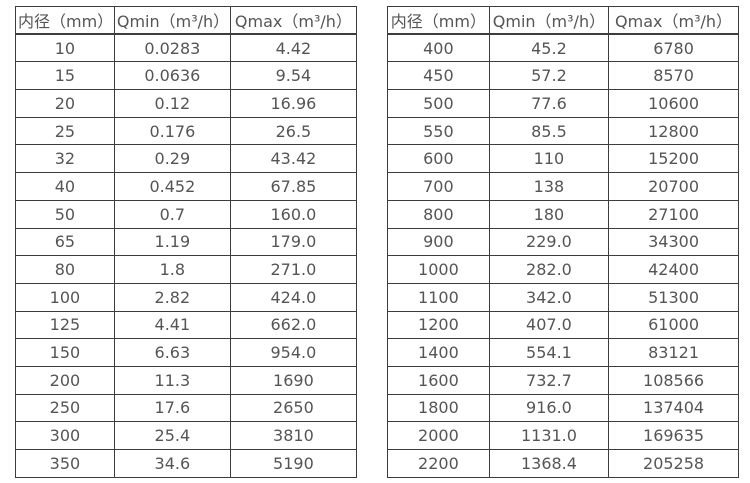  Describe the element at coordinates (172, 103) in the screenshot. I see `table-cell: 0.12` at that location.